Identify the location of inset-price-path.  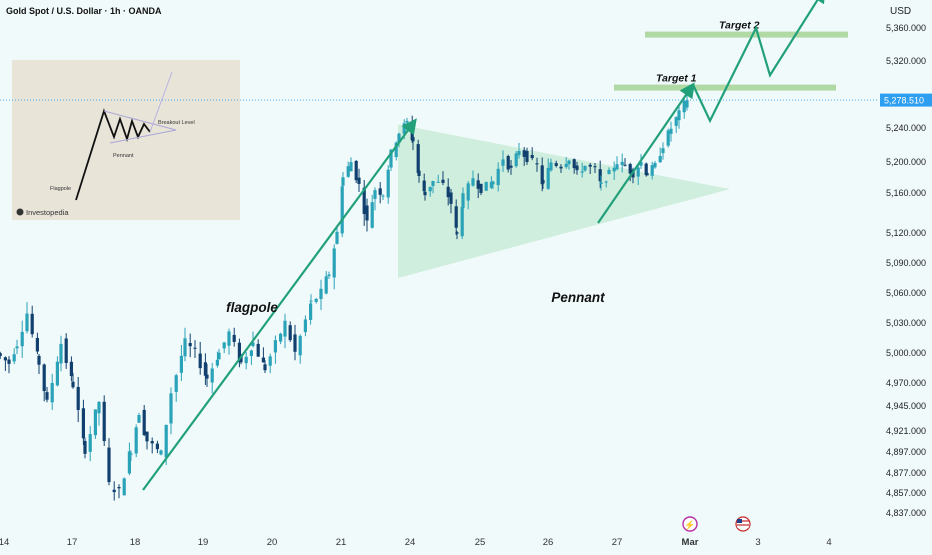
(113, 154).